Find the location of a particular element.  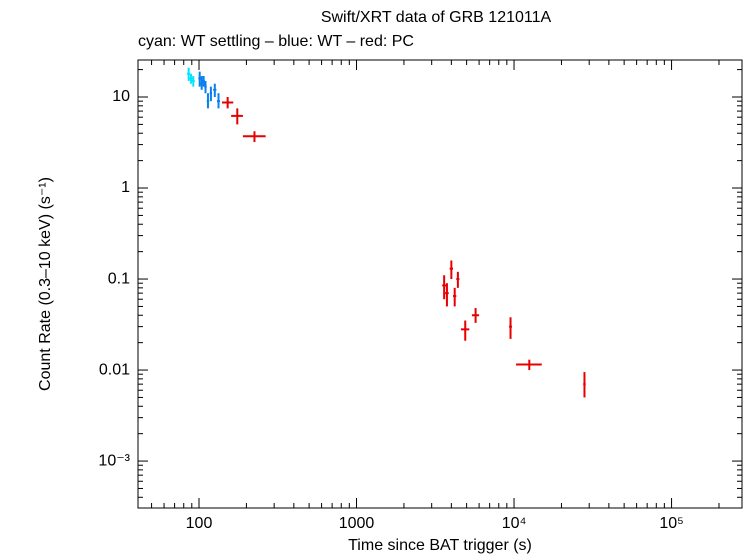

x-tick-label: 10⁴ is located at coordinates (514, 523).